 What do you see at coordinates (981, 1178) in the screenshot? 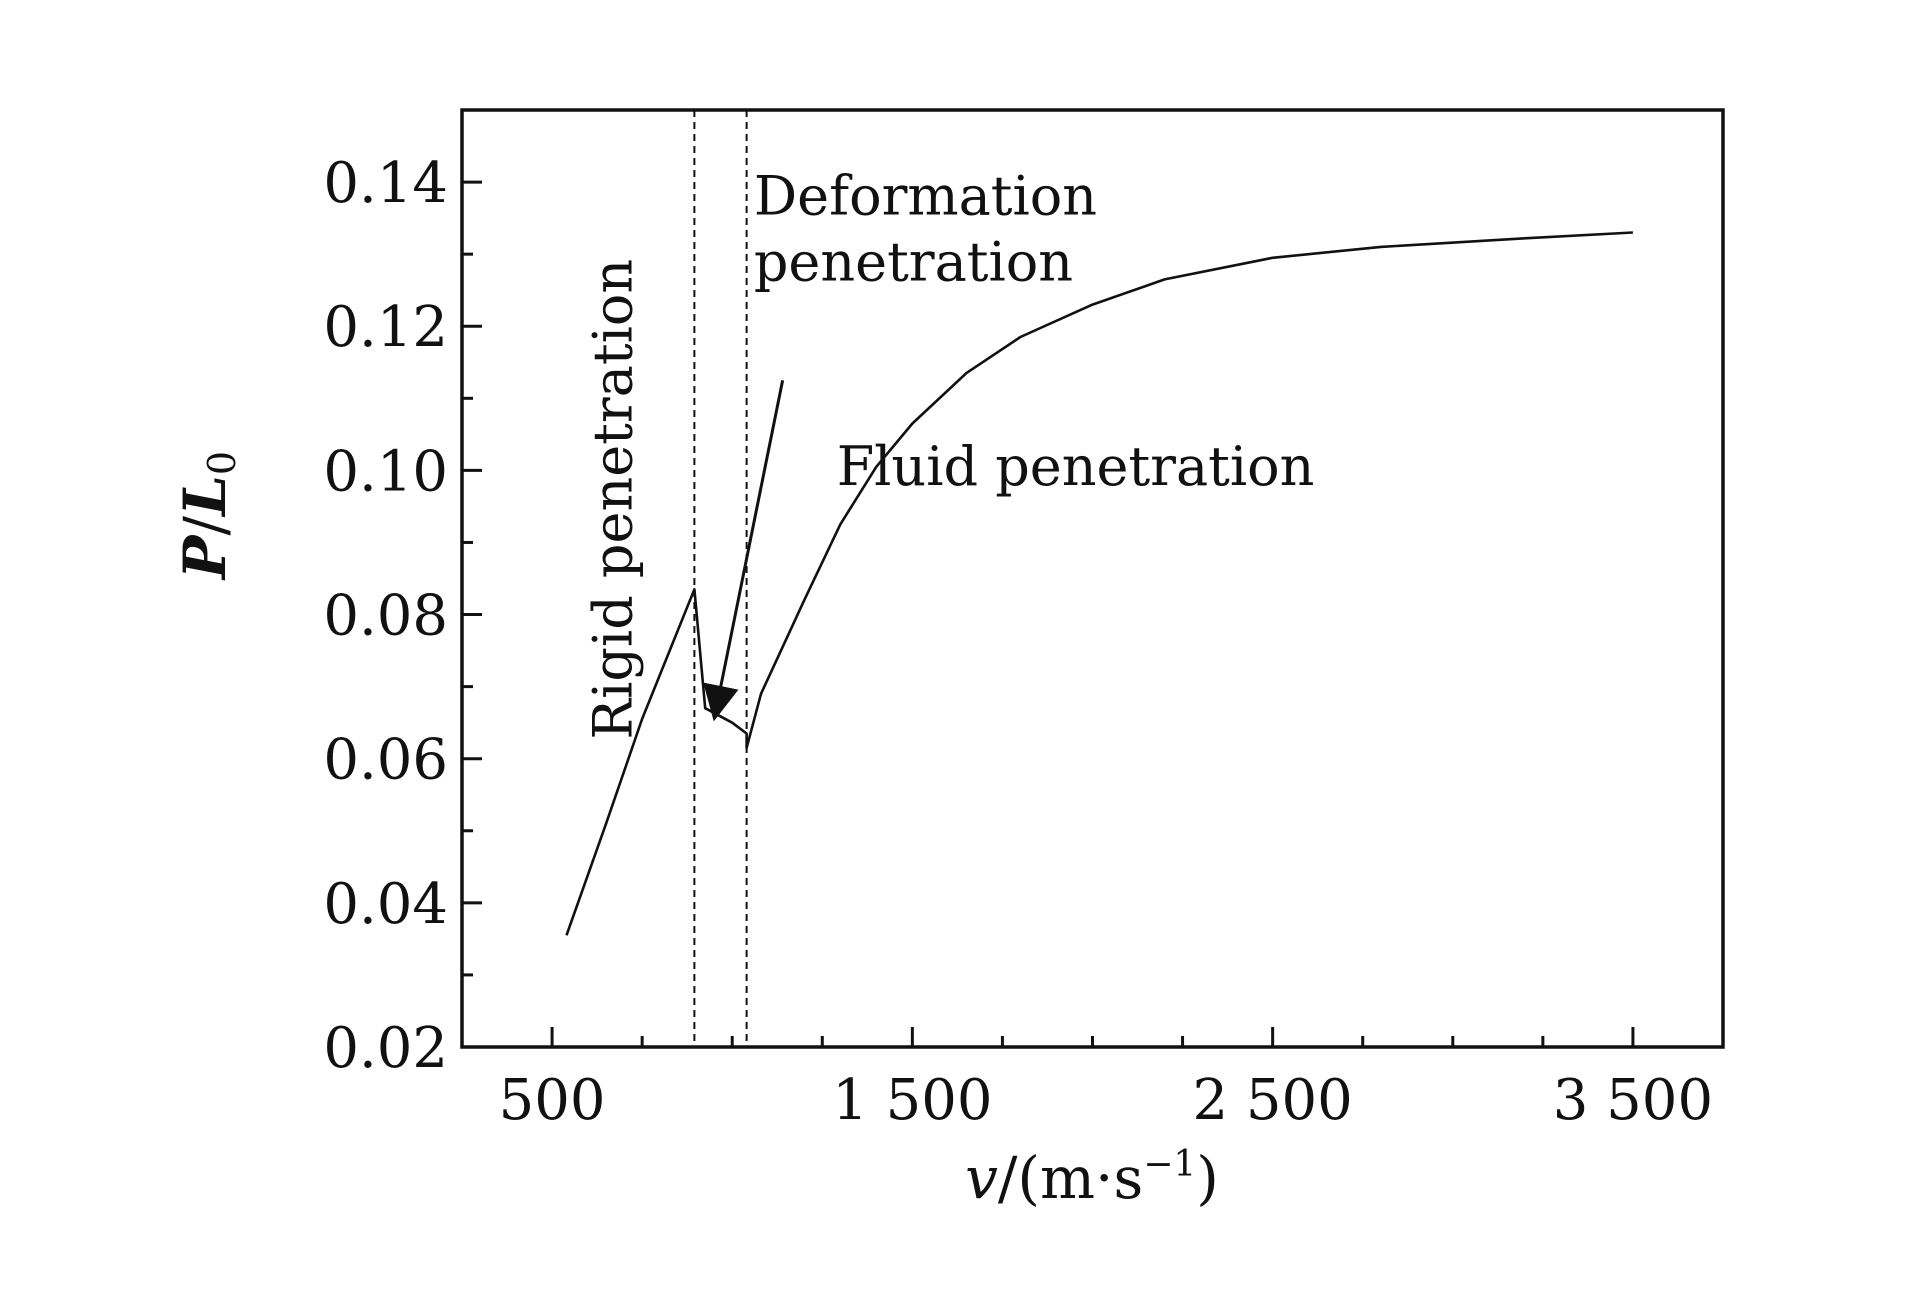
I see `x-axis-label-var: v` at bounding box center [981, 1178].